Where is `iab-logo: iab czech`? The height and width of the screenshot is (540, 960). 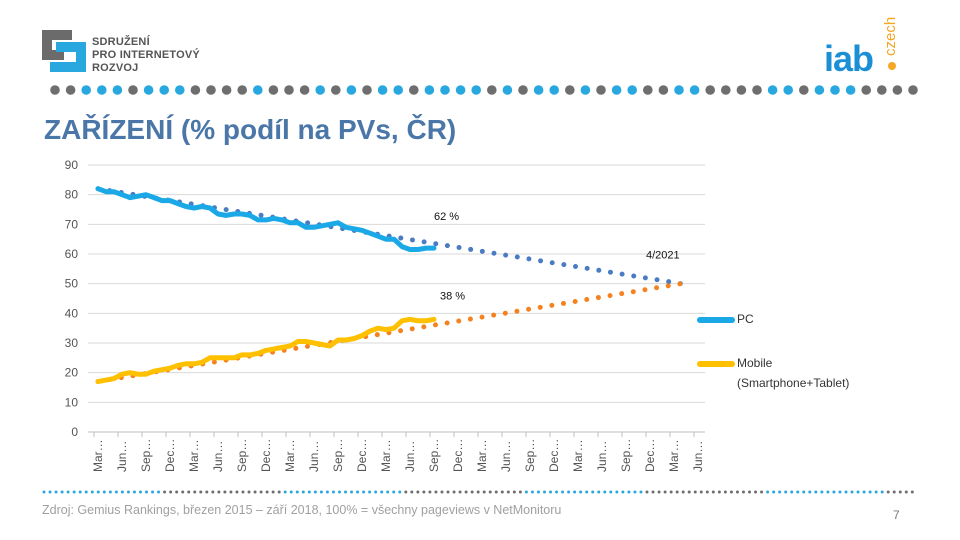
iab-logo: iab czech is located at coordinates (864, 47).